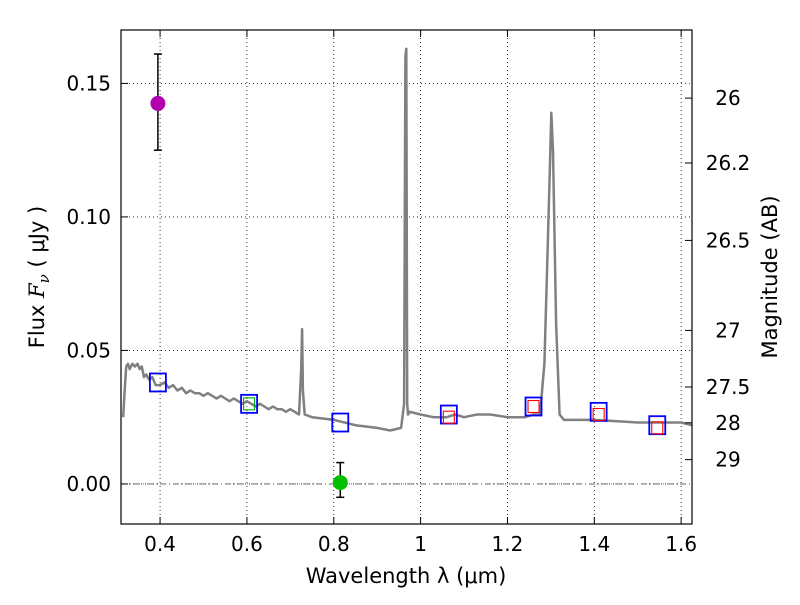 Image resolution: width=800 pixels, height=605 pixels. What do you see at coordinates (728, 387) in the screenshot?
I see `mag-tick-label: 27.5` at bounding box center [728, 387].